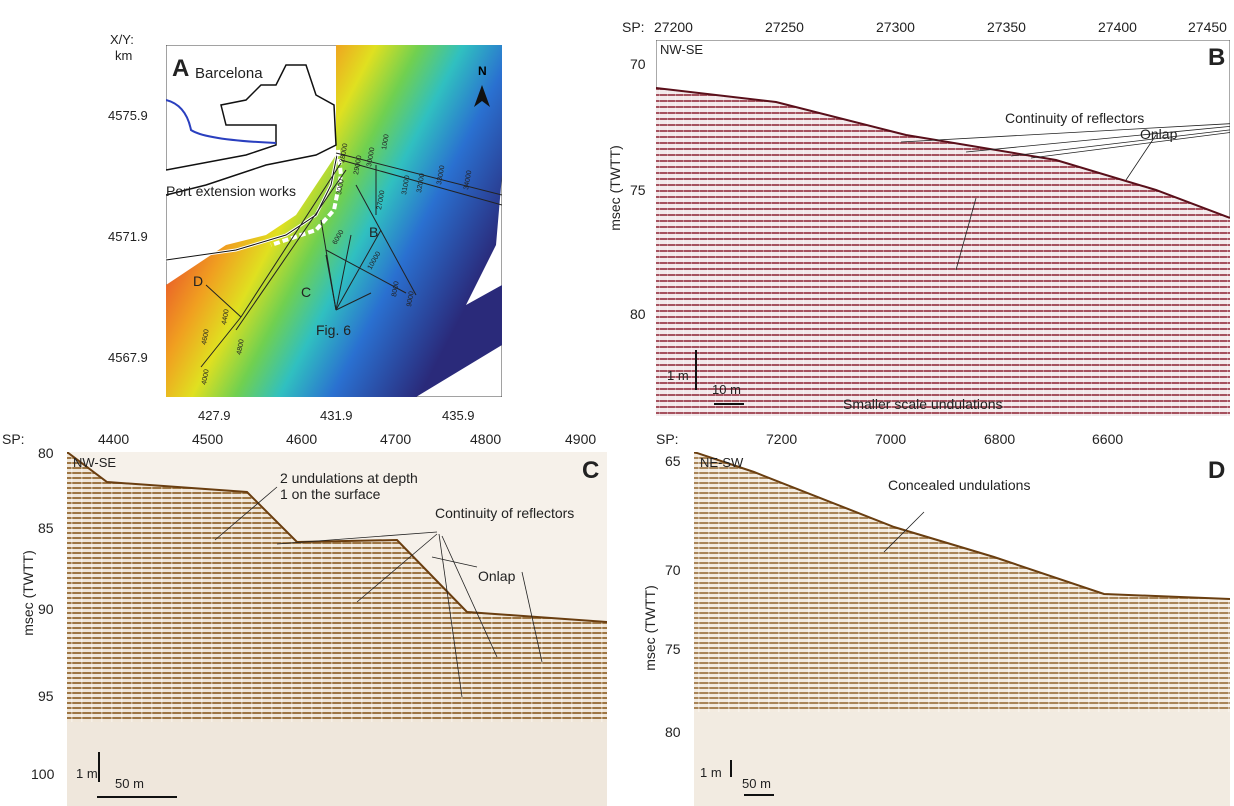 The width and height of the screenshot is (1234, 806). I want to click on annotation-undul-2: 1 on the surface, so click(330, 494).